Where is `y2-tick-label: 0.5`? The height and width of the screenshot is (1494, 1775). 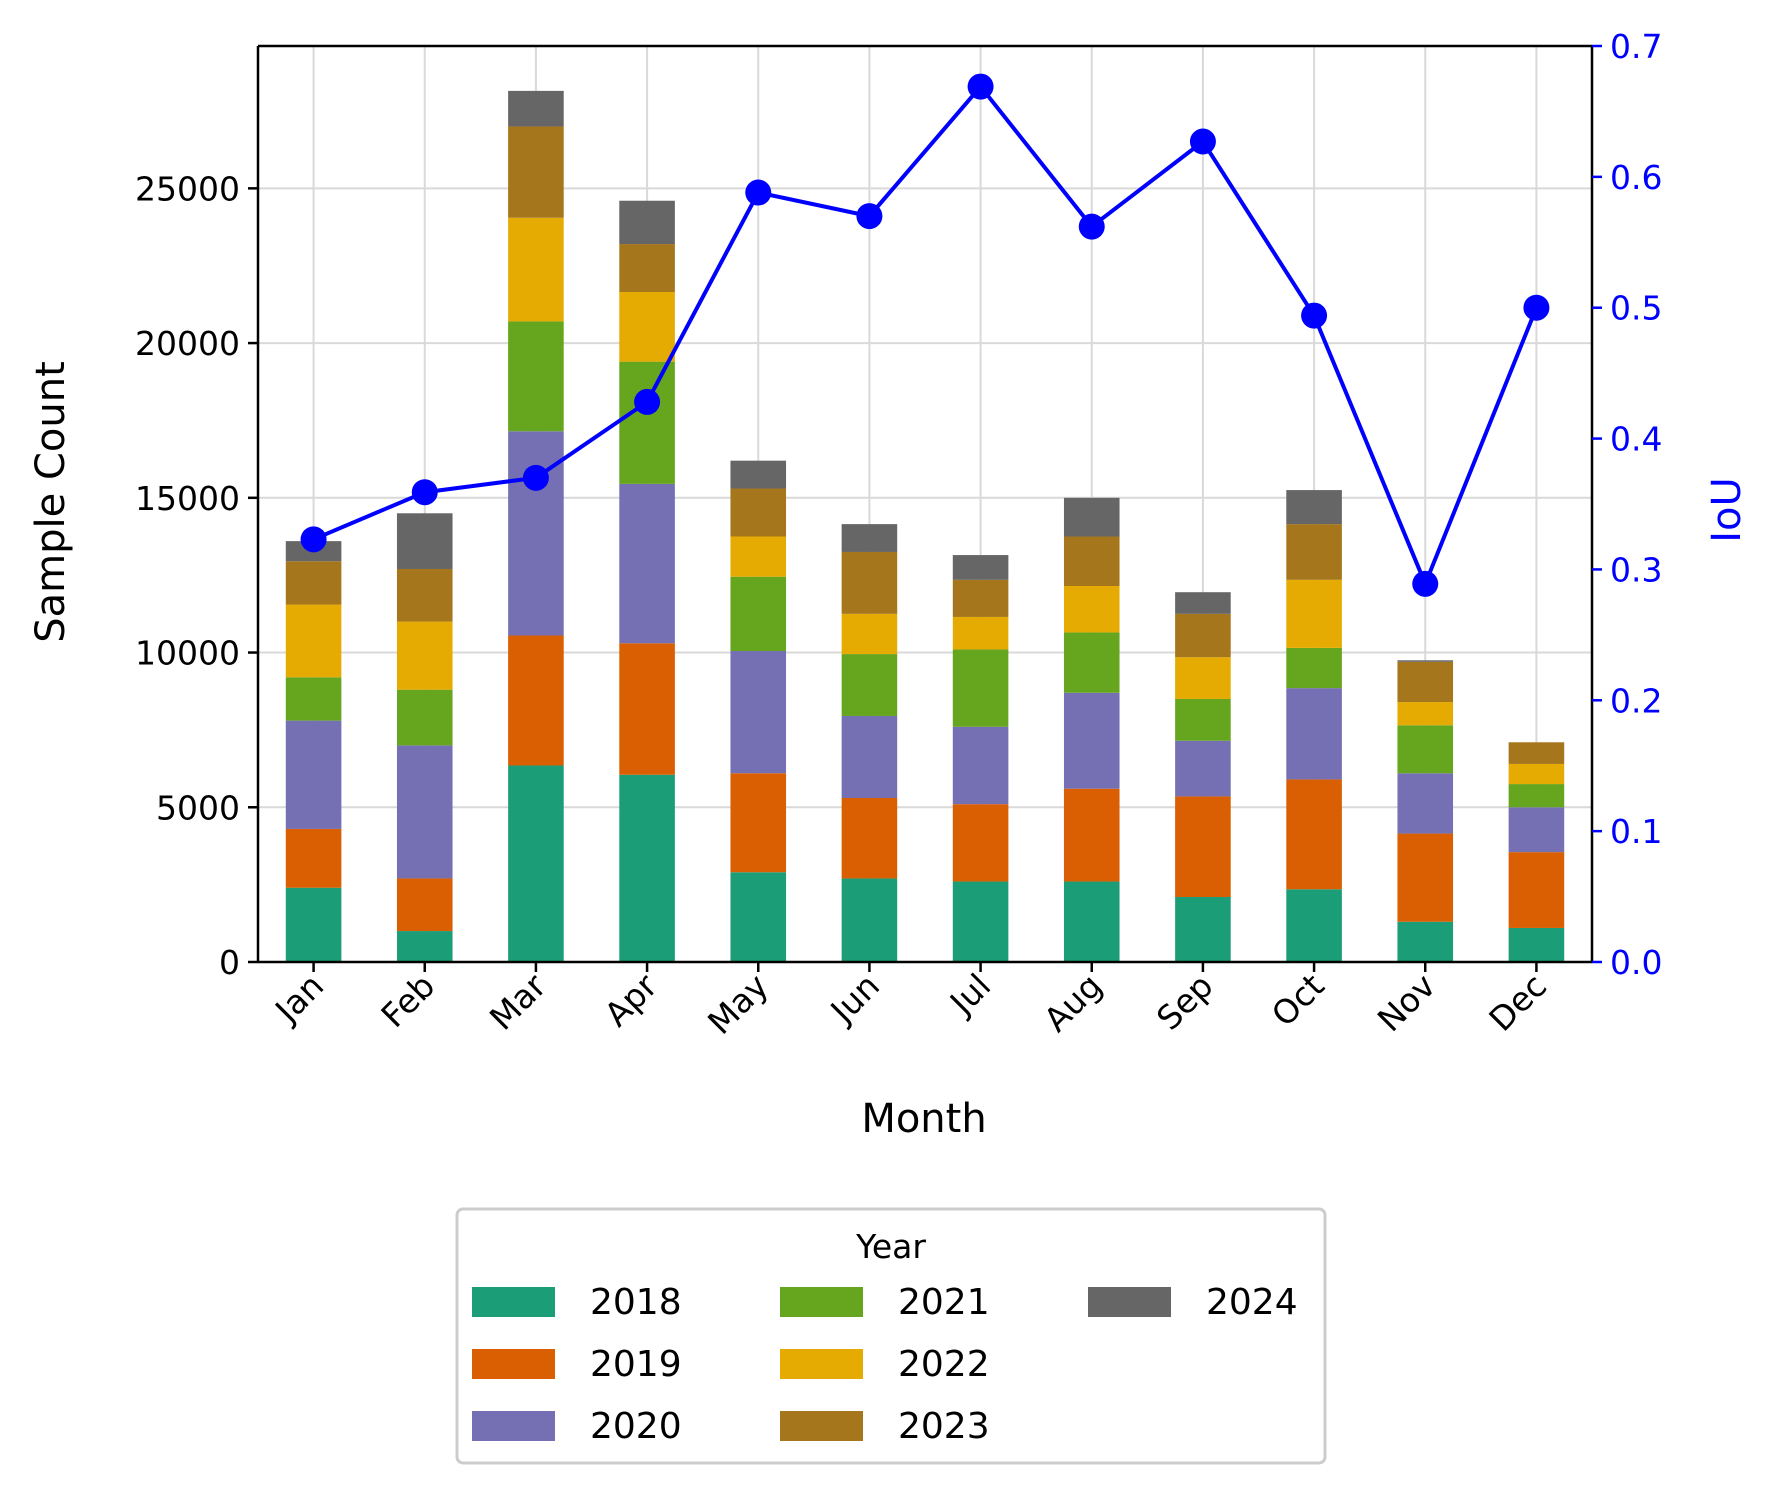
y2-tick-label: 0.5 is located at coordinates (1636, 308).